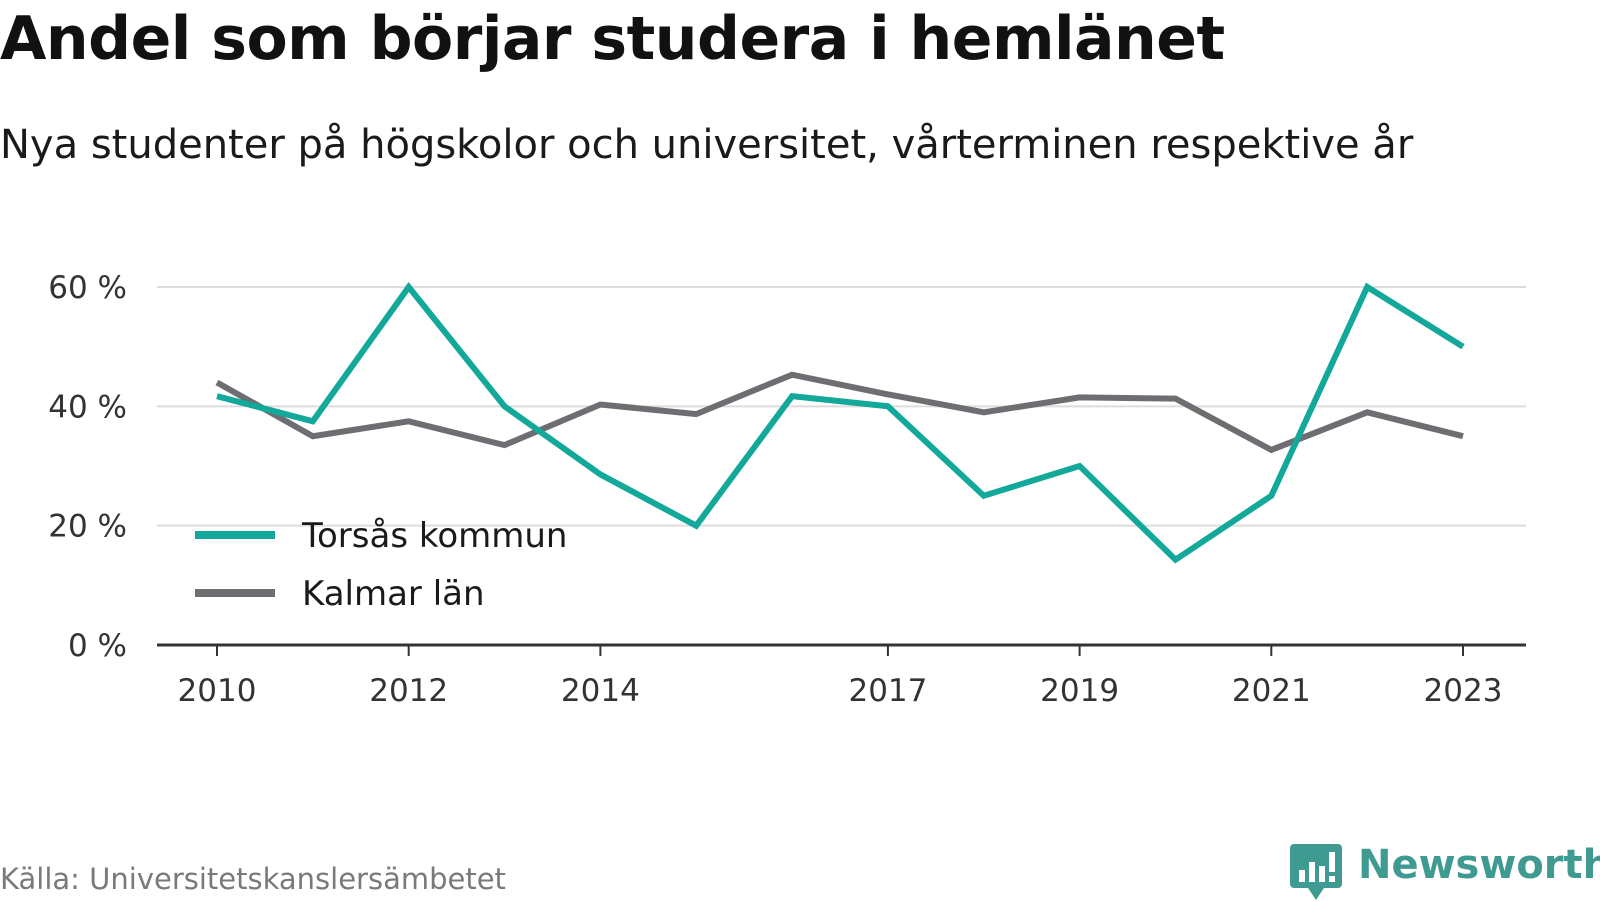 This screenshot has height=902, width=1600. What do you see at coordinates (839, 412) in the screenshot?
I see `series-line` at bounding box center [839, 412].